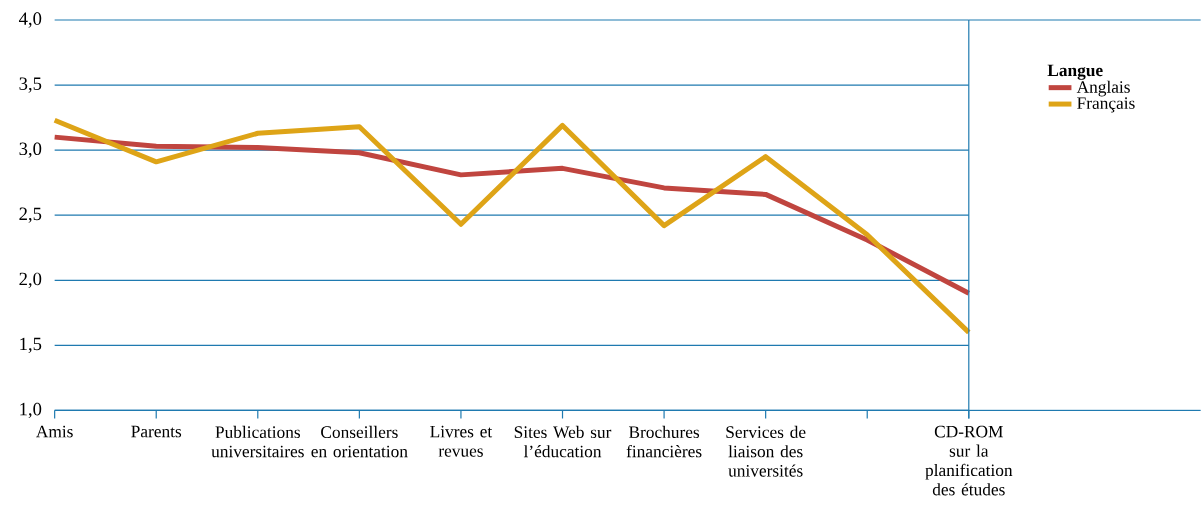 This screenshot has height=529, width=1202. I want to click on y-tick-label: 2,0, so click(30, 280).